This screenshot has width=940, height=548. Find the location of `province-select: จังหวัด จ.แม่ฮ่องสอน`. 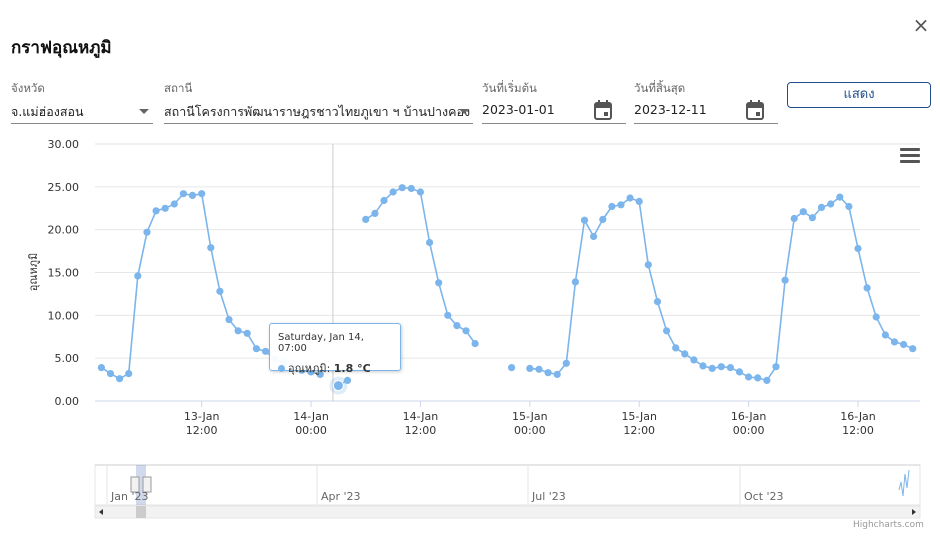

province-select: จังหวัด จ.แม่ฮ่องสอน is located at coordinates (82, 102).